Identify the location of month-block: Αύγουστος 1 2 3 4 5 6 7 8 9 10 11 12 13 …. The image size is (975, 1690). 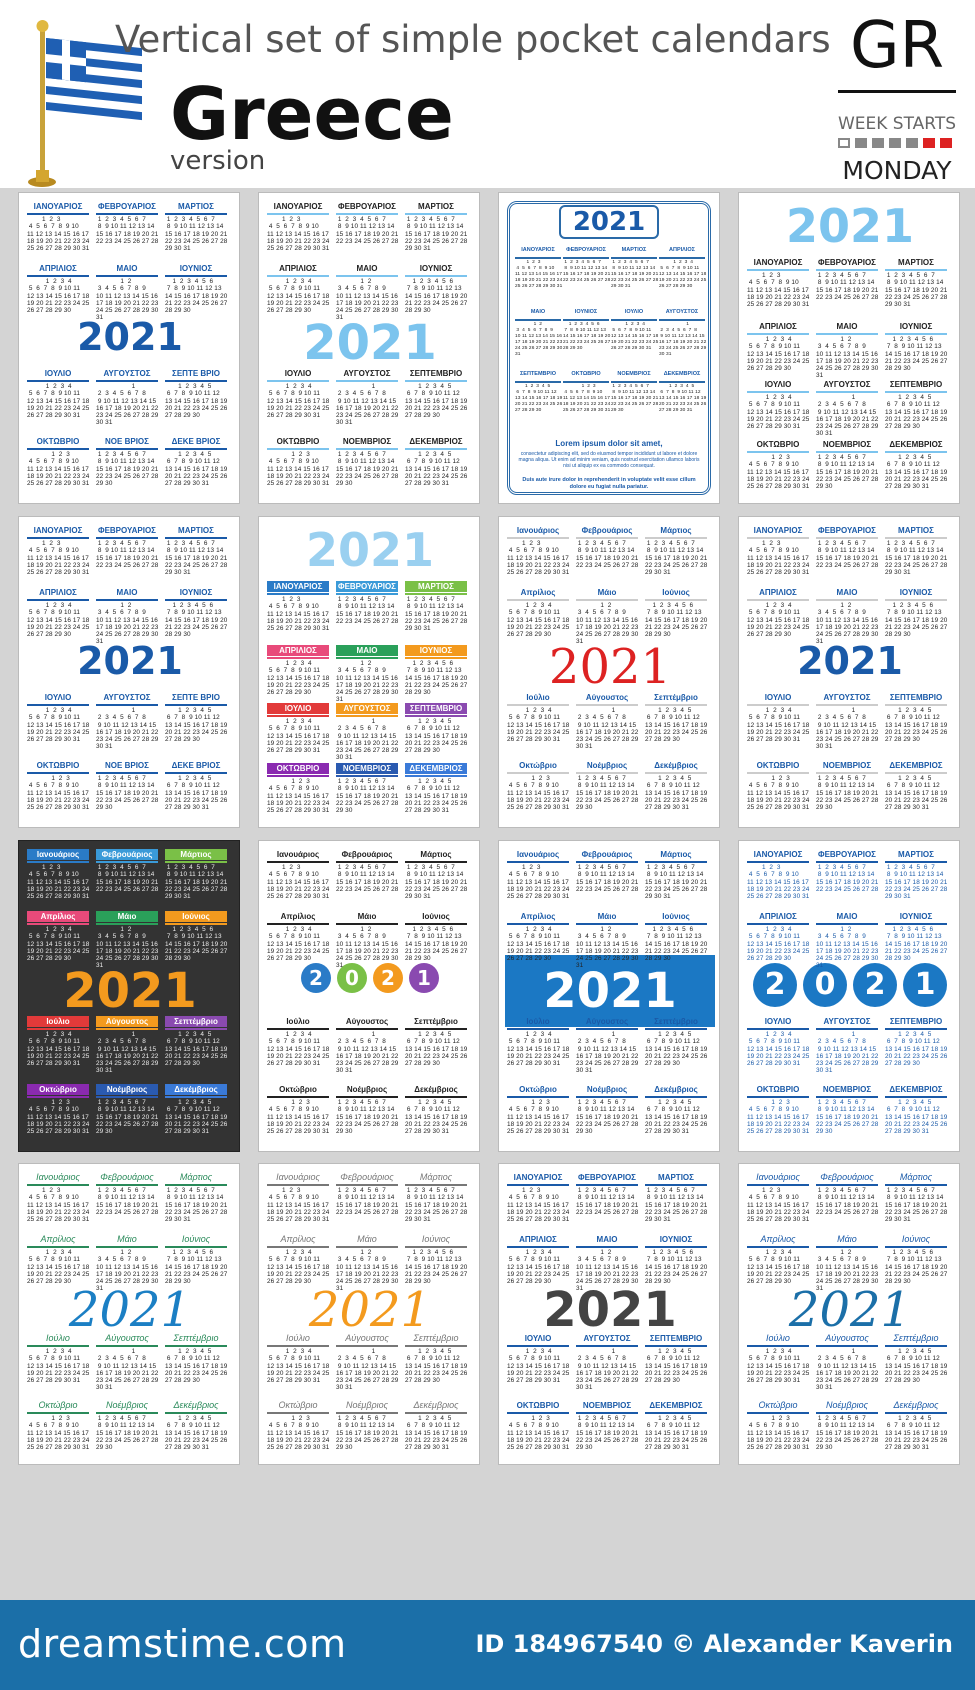
(367, 1362).